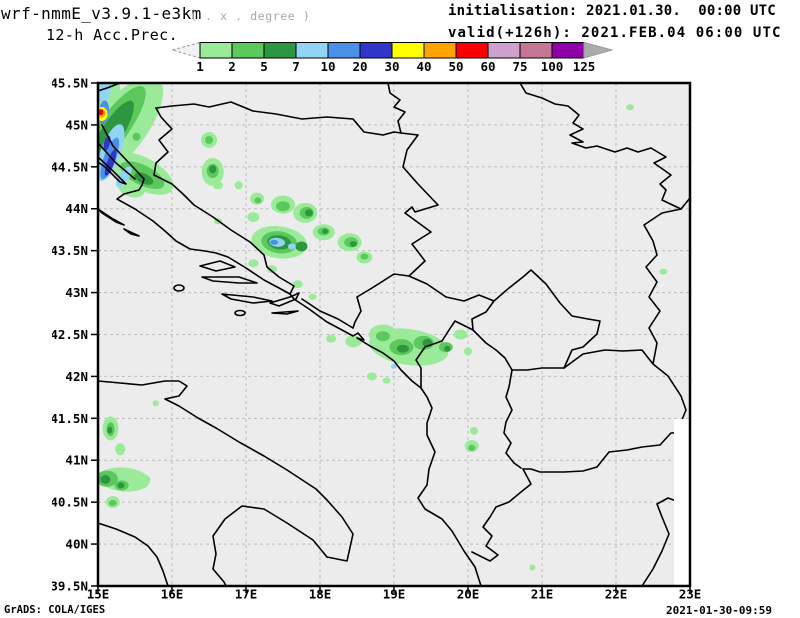  What do you see at coordinates (278, 118) in the screenshot?
I see `border-sava-north-bosnia` at bounding box center [278, 118].